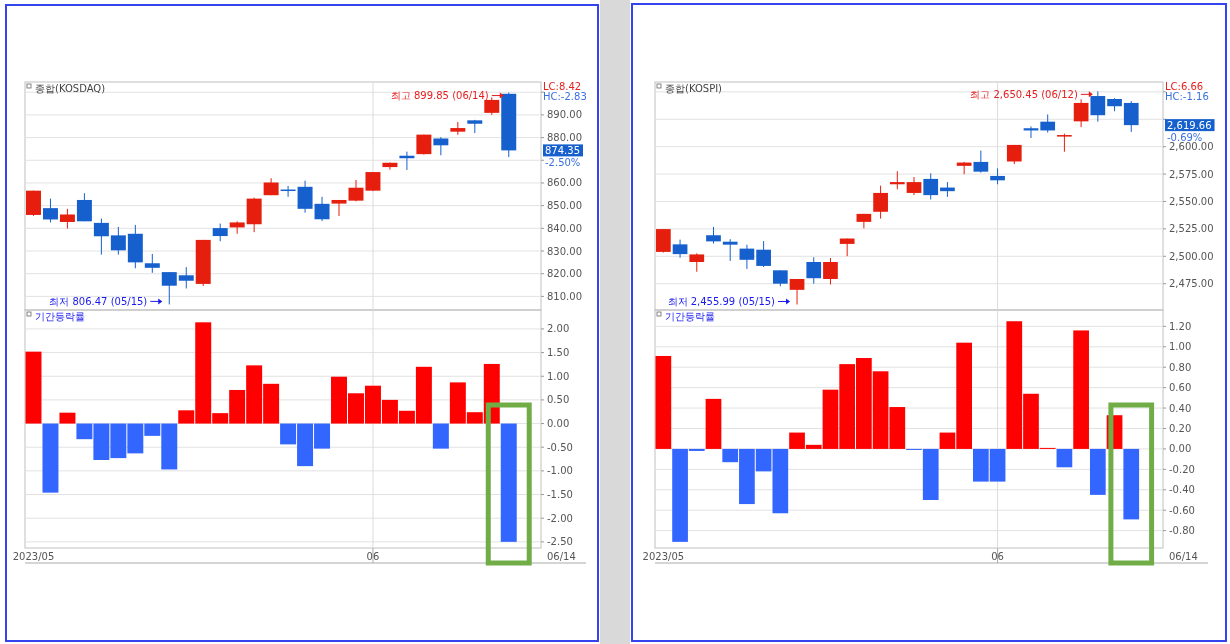 The height and width of the screenshot is (644, 1230). Describe the element at coordinates (562, 150) in the screenshot. I see `text: 874.35` at that location.